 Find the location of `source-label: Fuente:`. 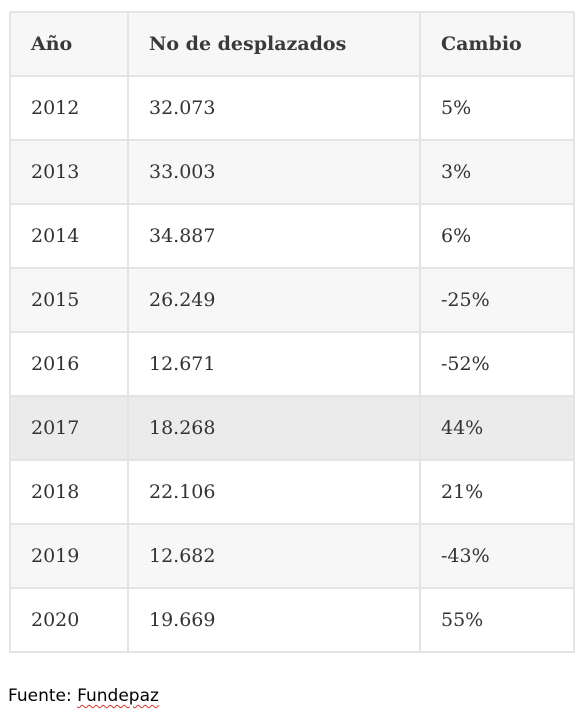

source-label: Fuente: is located at coordinates (43, 696).